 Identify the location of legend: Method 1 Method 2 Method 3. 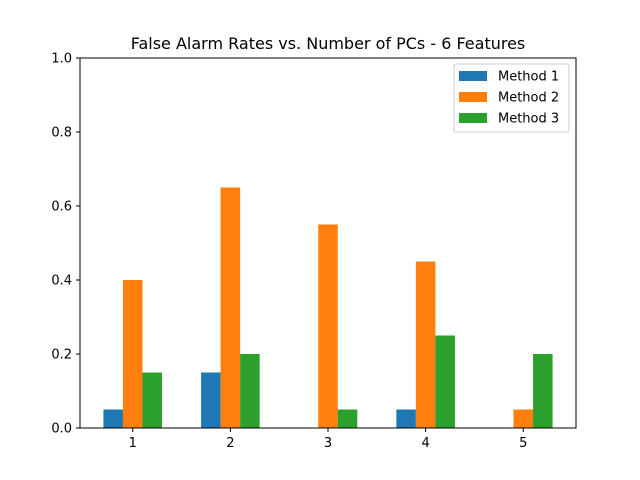
(511, 98).